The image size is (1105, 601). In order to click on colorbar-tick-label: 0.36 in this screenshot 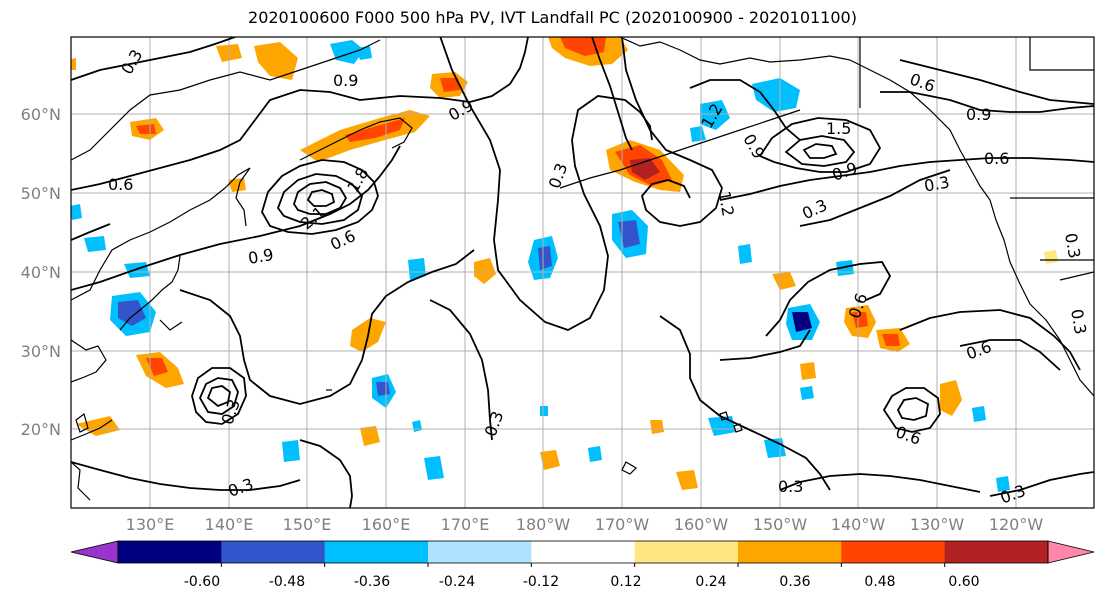, I will do `click(794, 582)`.